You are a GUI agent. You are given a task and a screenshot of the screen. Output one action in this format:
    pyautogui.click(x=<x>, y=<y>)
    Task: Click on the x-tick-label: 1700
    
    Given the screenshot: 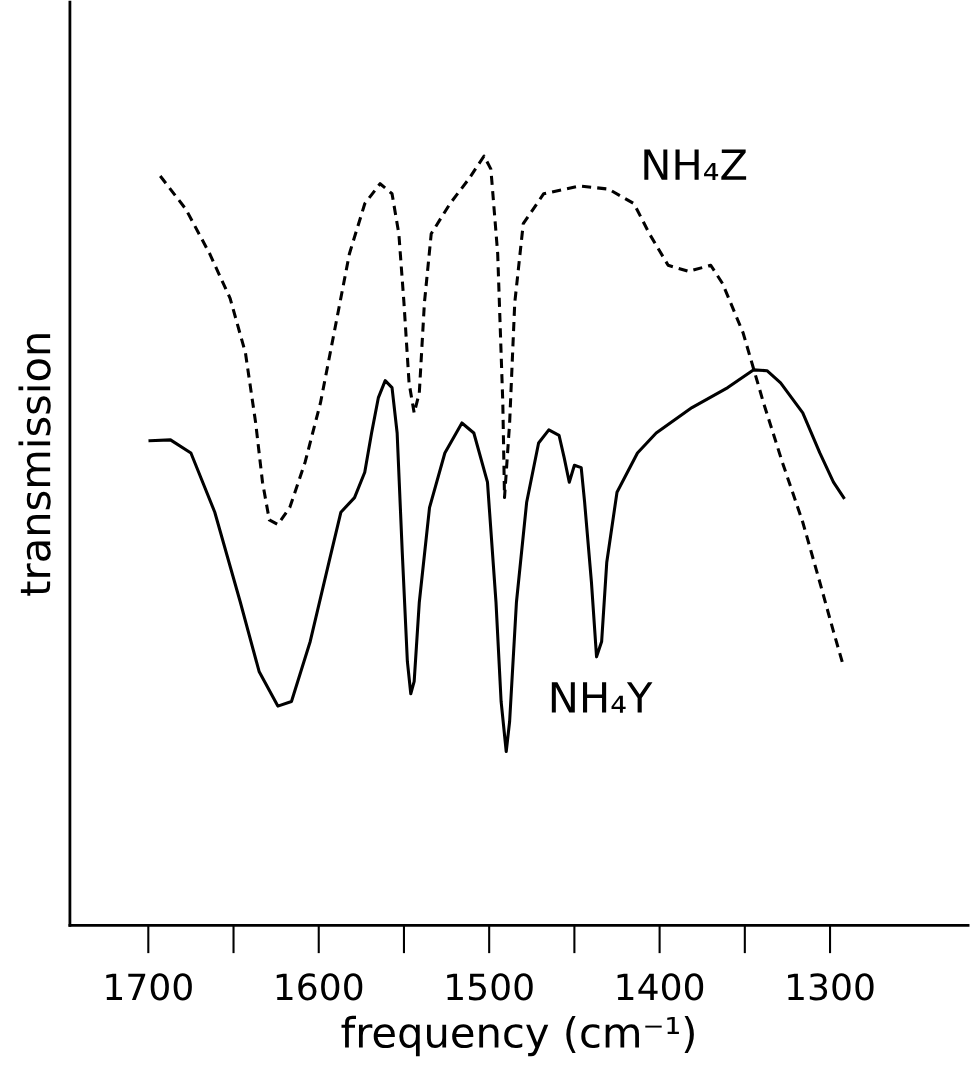 What is the action you would take?
    pyautogui.click(x=149, y=987)
    